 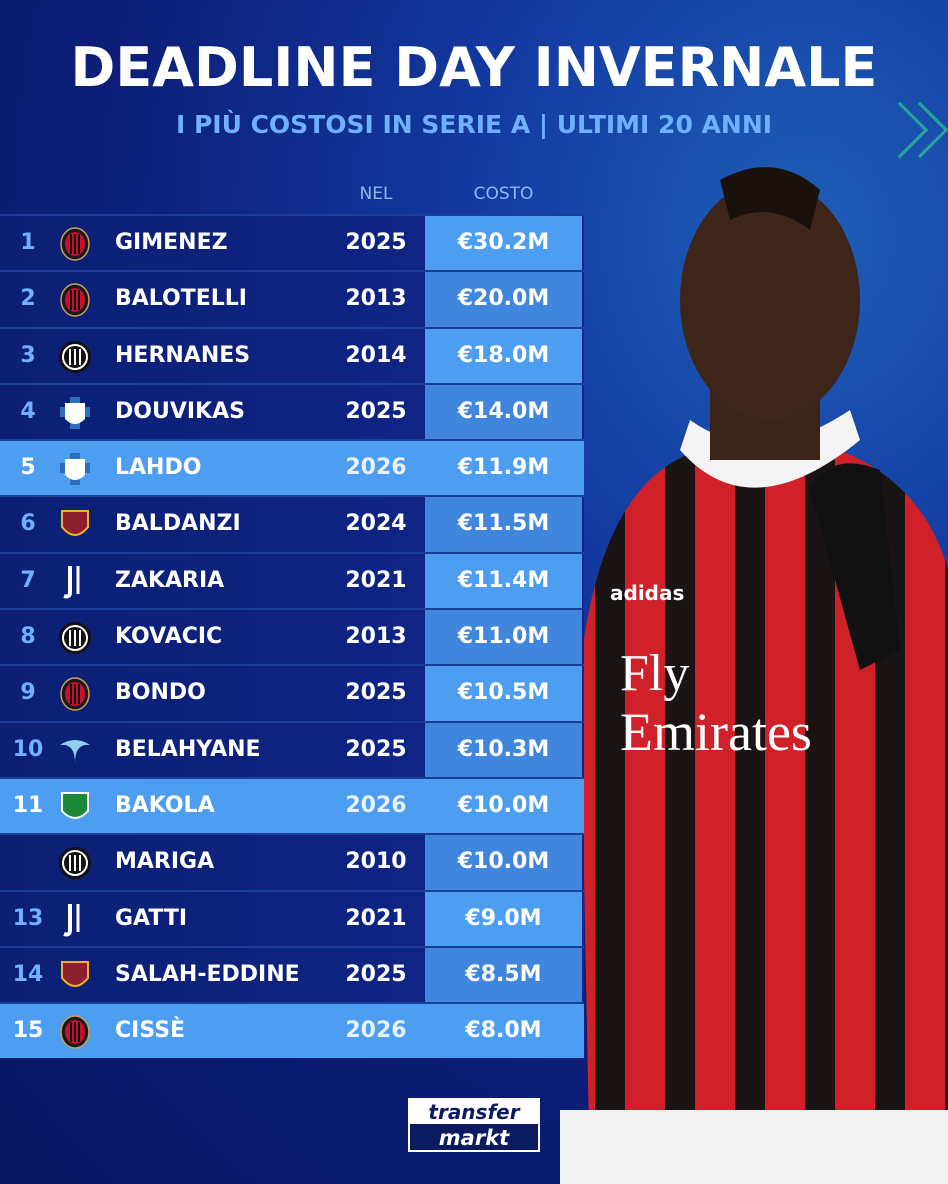 I want to click on cost: €30.2M, so click(x=503, y=243).